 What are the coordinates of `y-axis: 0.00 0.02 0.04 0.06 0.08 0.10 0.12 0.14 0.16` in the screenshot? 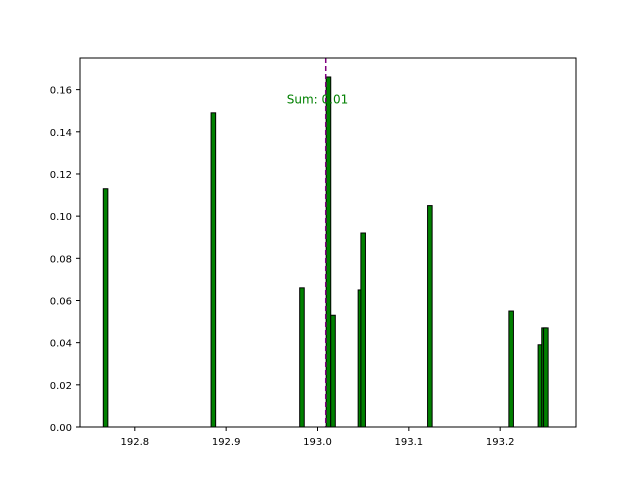 It's located at (65, 260).